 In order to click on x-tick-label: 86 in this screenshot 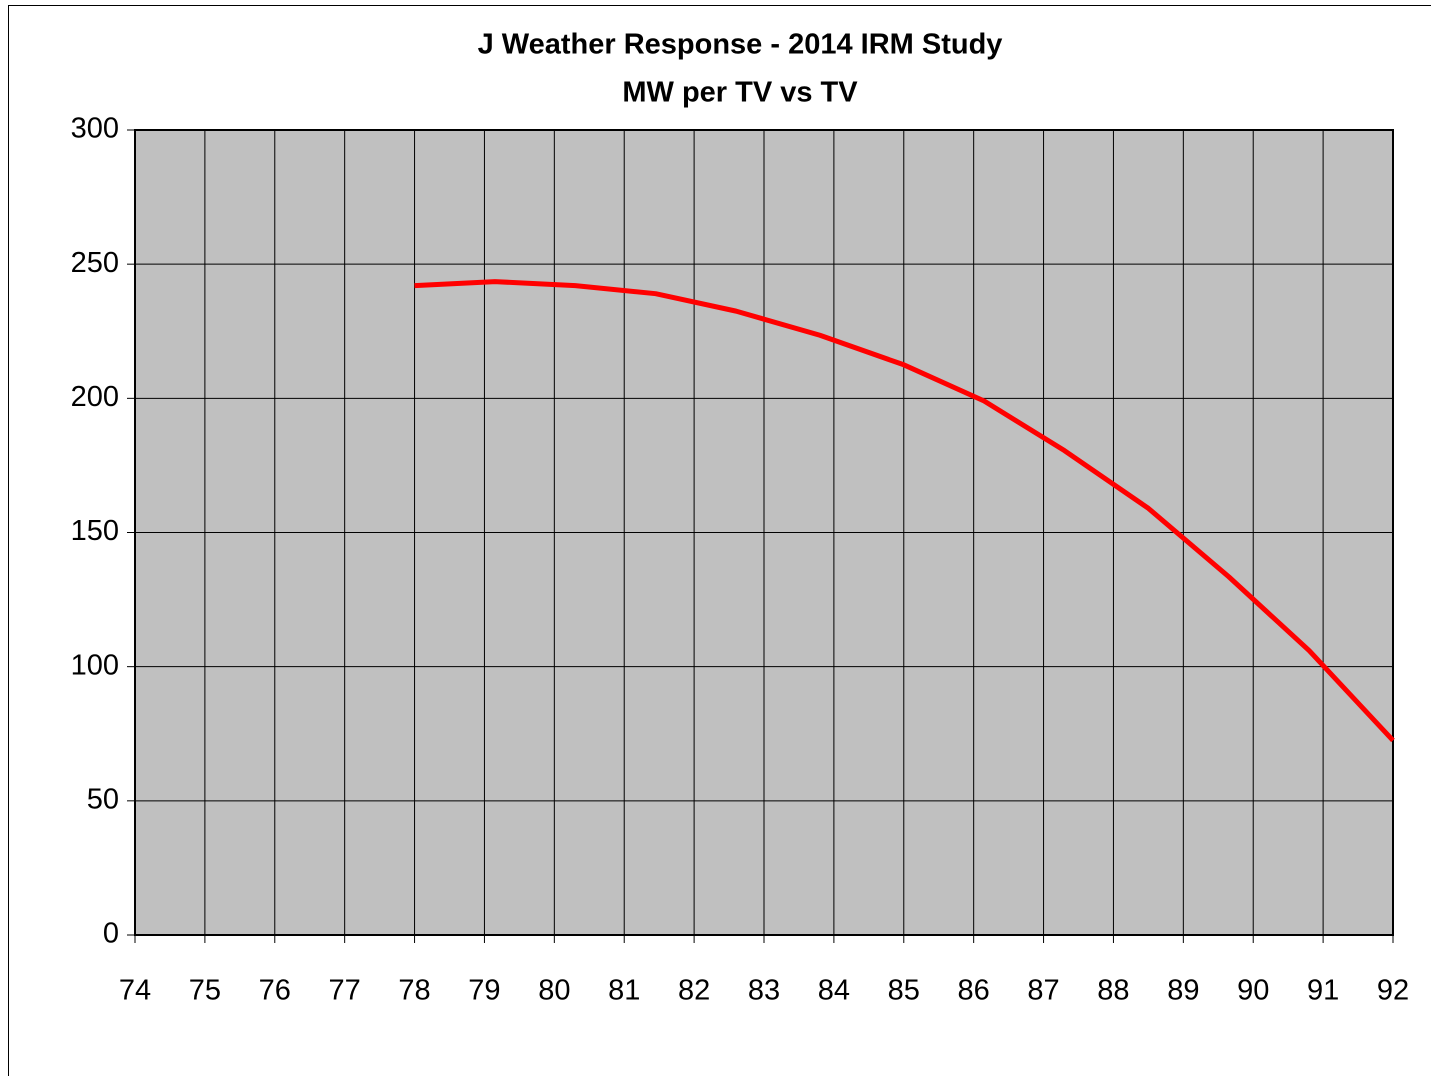, I will do `click(974, 991)`.